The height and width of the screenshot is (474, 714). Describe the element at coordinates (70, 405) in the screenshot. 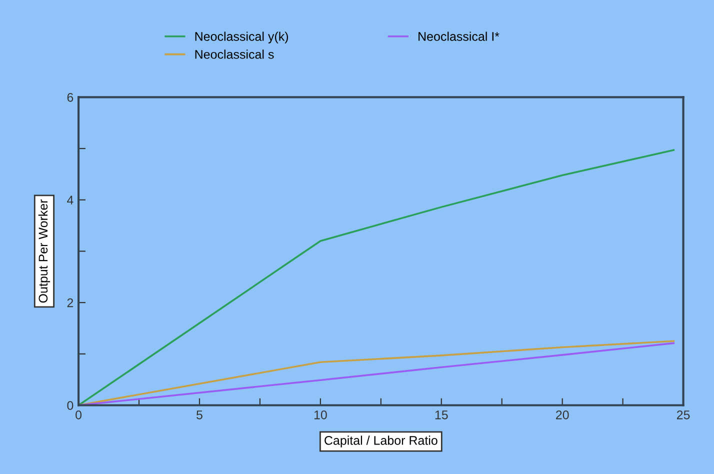

I see `y-tick-label: 0` at that location.